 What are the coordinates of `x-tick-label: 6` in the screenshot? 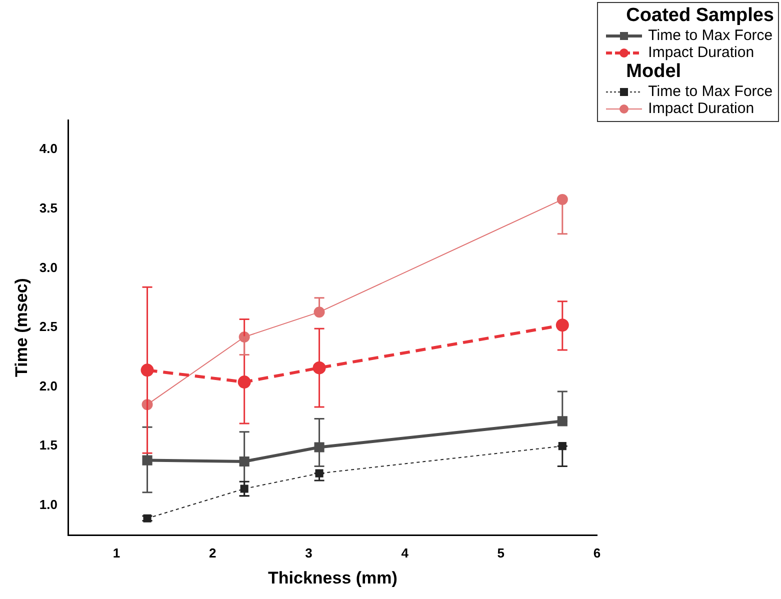 It's located at (597, 552).